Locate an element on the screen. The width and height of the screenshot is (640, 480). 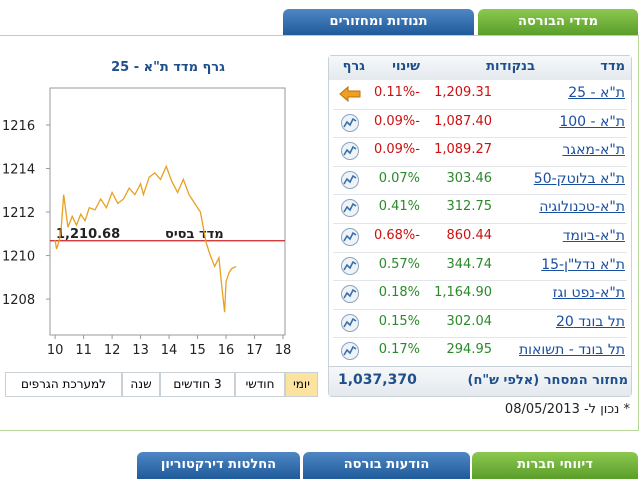
points: 302.04 is located at coordinates (469, 321).